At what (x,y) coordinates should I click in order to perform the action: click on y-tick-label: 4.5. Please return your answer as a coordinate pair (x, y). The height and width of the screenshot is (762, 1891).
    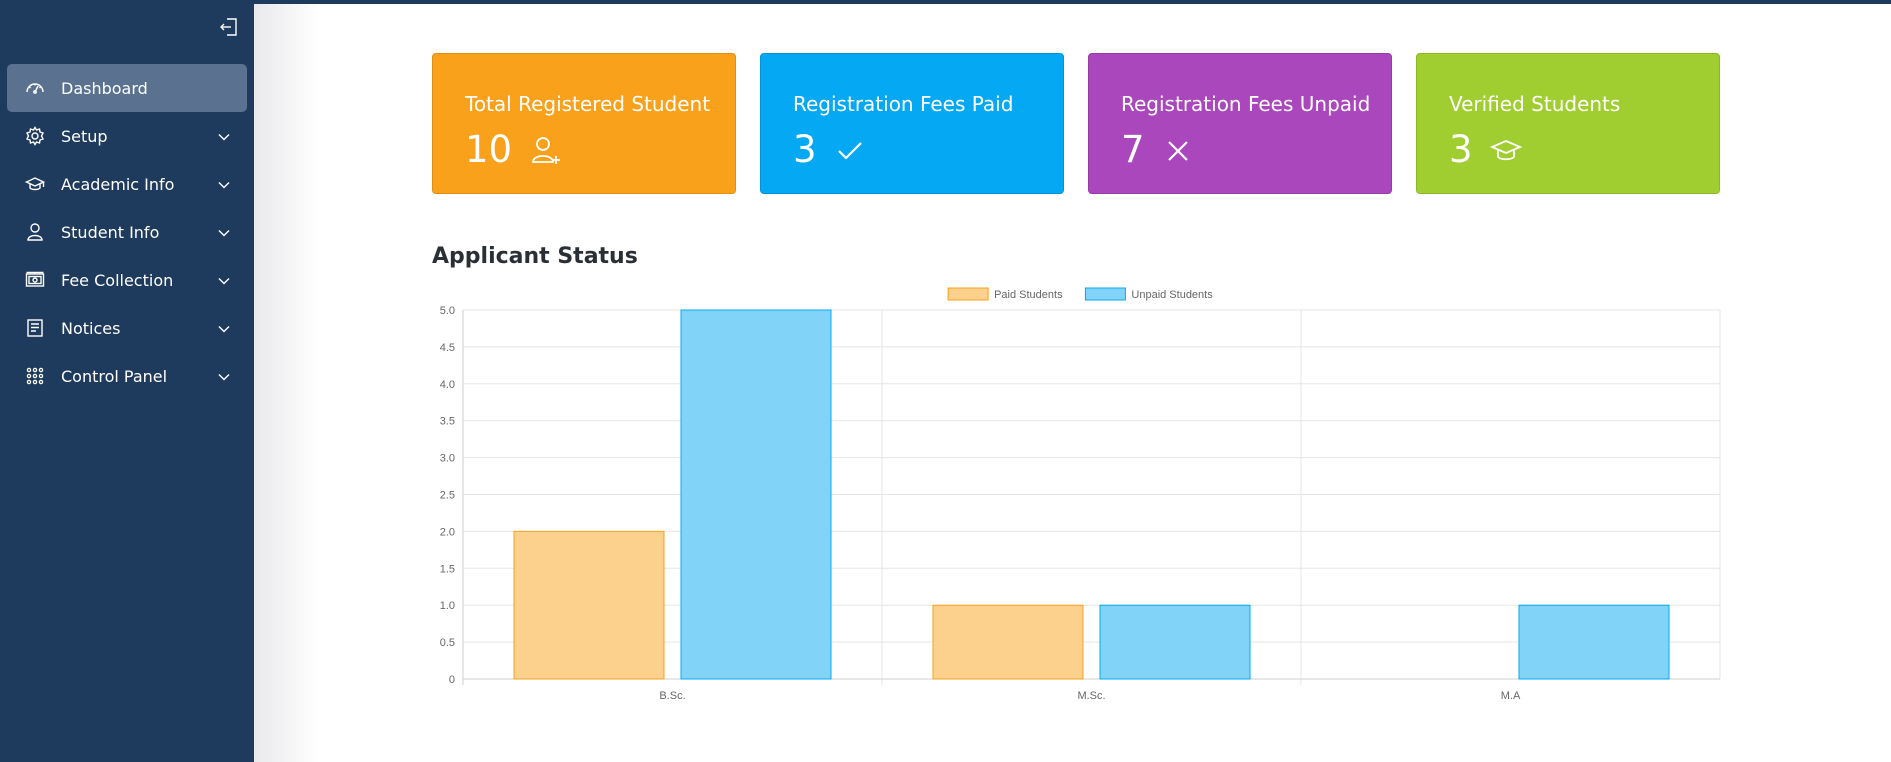
    Looking at the image, I should click on (447, 348).